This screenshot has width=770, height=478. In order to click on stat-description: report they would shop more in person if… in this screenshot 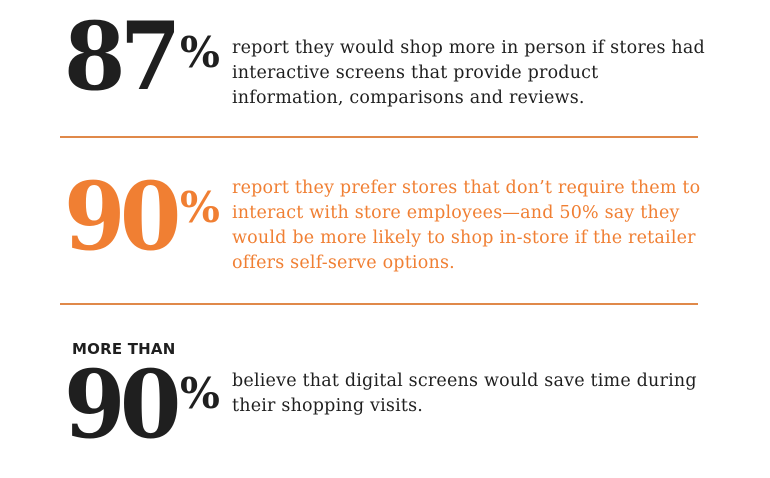, I will do `click(468, 73)`.